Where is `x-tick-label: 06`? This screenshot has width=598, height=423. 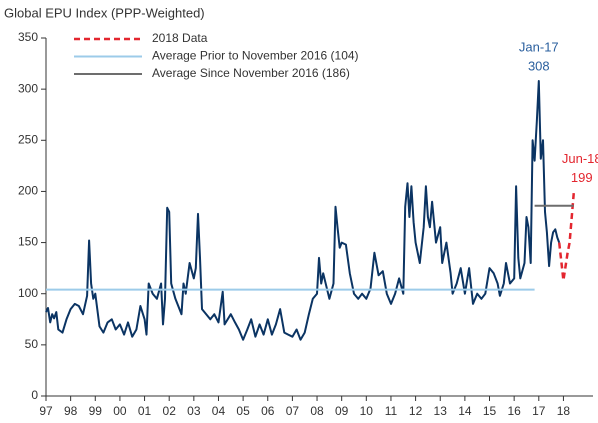
x-tick-label: 06 is located at coordinates (268, 411).